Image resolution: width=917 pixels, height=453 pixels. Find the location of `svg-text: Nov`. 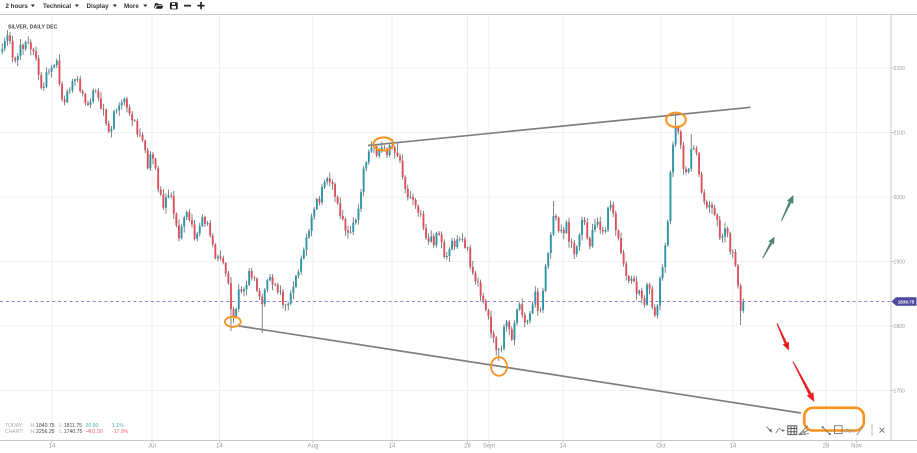

svg-text: Nov is located at coordinates (856, 446).